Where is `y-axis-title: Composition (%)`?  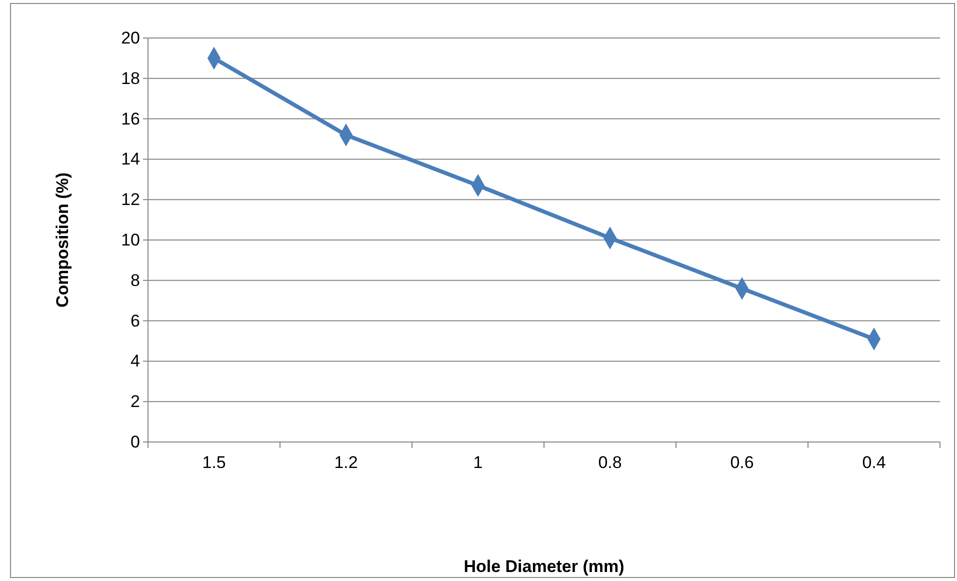
y-axis-title: Composition (%) is located at coordinates (62, 240).